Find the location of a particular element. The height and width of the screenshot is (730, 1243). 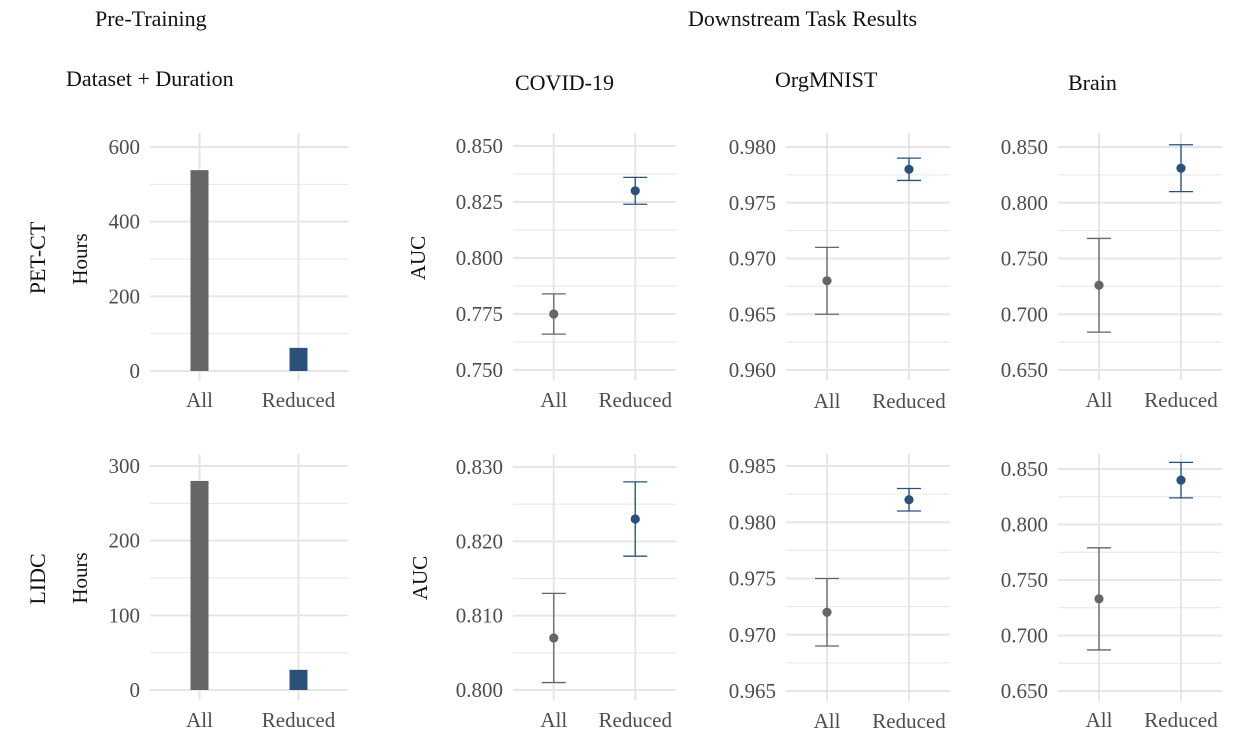

pretraining-header: Pre-Training is located at coordinates (151, 18).